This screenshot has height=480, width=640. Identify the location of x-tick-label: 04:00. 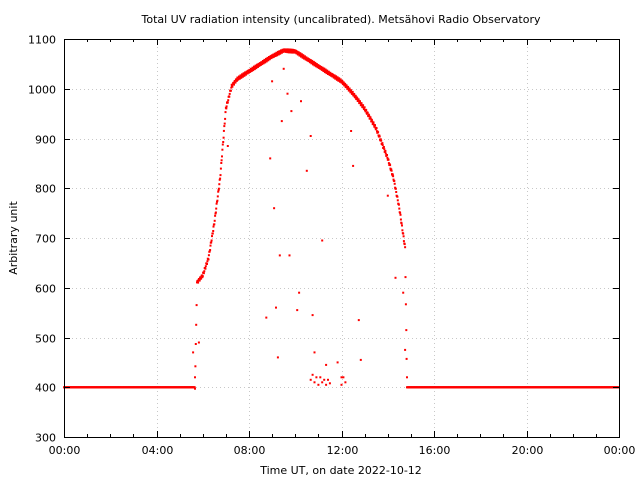
(158, 450).